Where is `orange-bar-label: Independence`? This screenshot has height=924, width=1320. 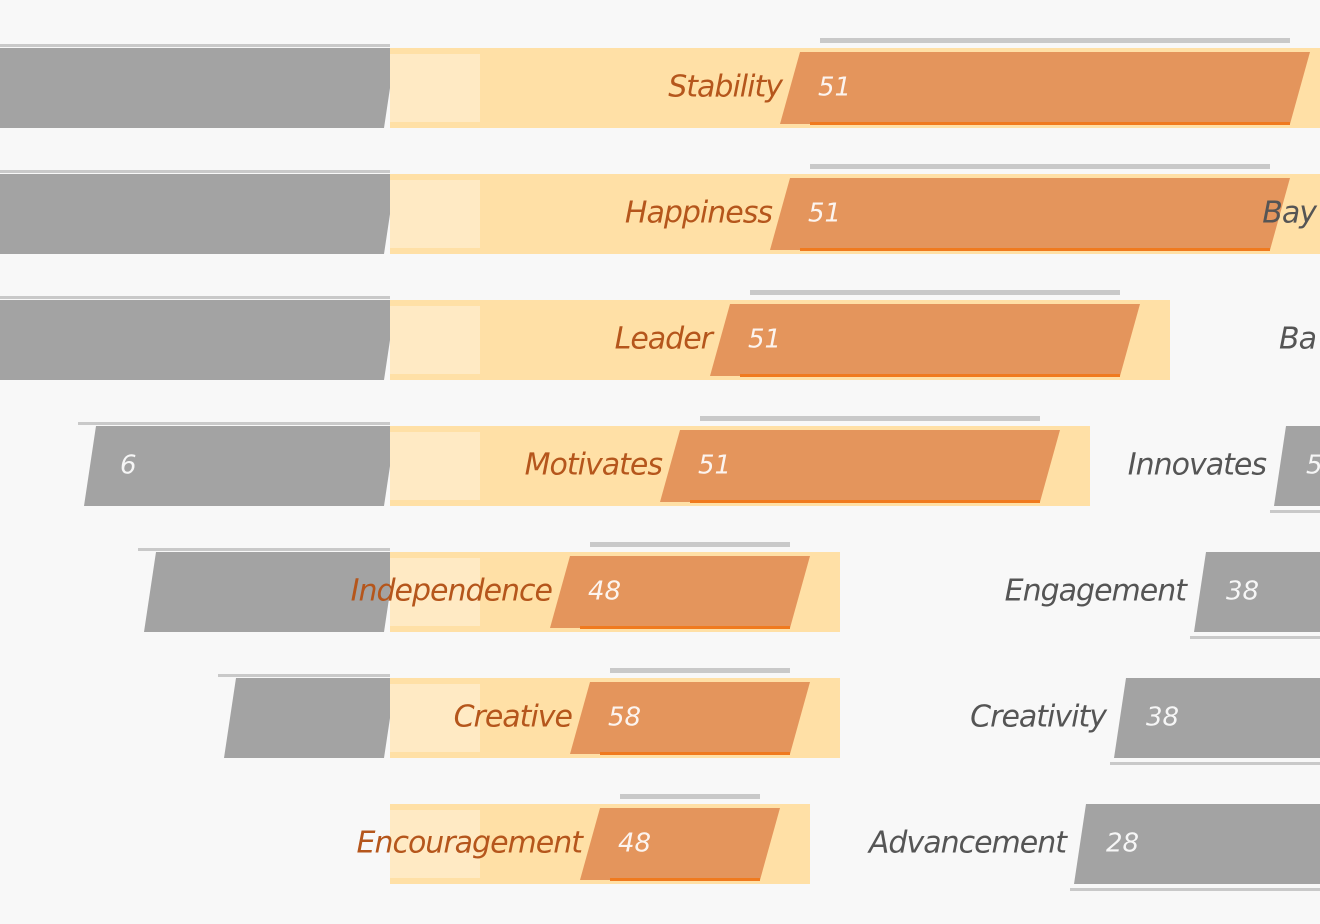 orange-bar-label: Independence is located at coordinates (452, 591).